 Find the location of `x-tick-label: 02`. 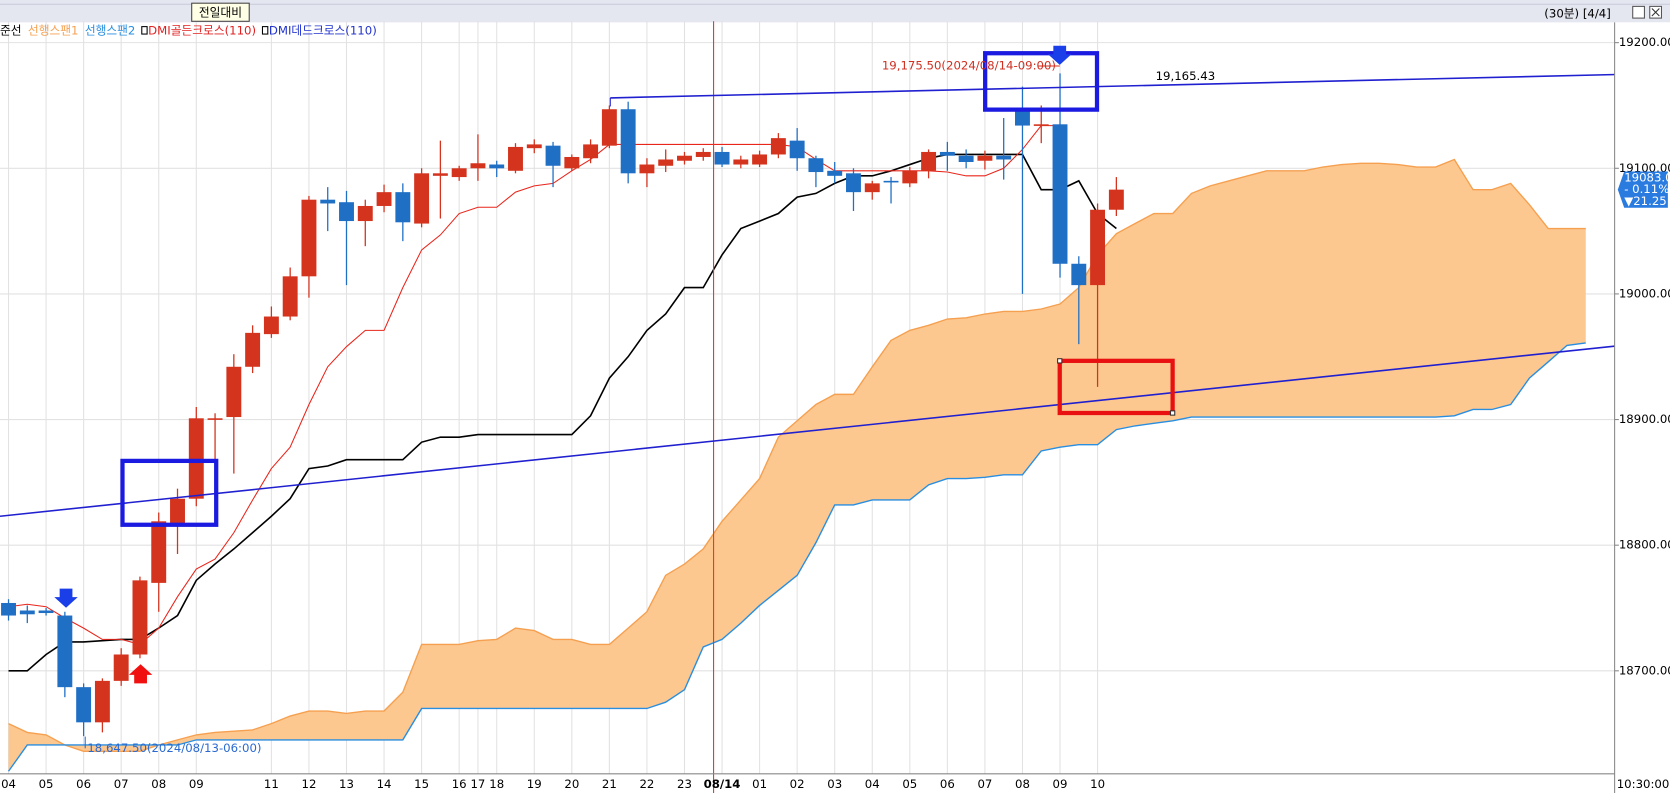

x-tick-label: 02 is located at coordinates (797, 784).